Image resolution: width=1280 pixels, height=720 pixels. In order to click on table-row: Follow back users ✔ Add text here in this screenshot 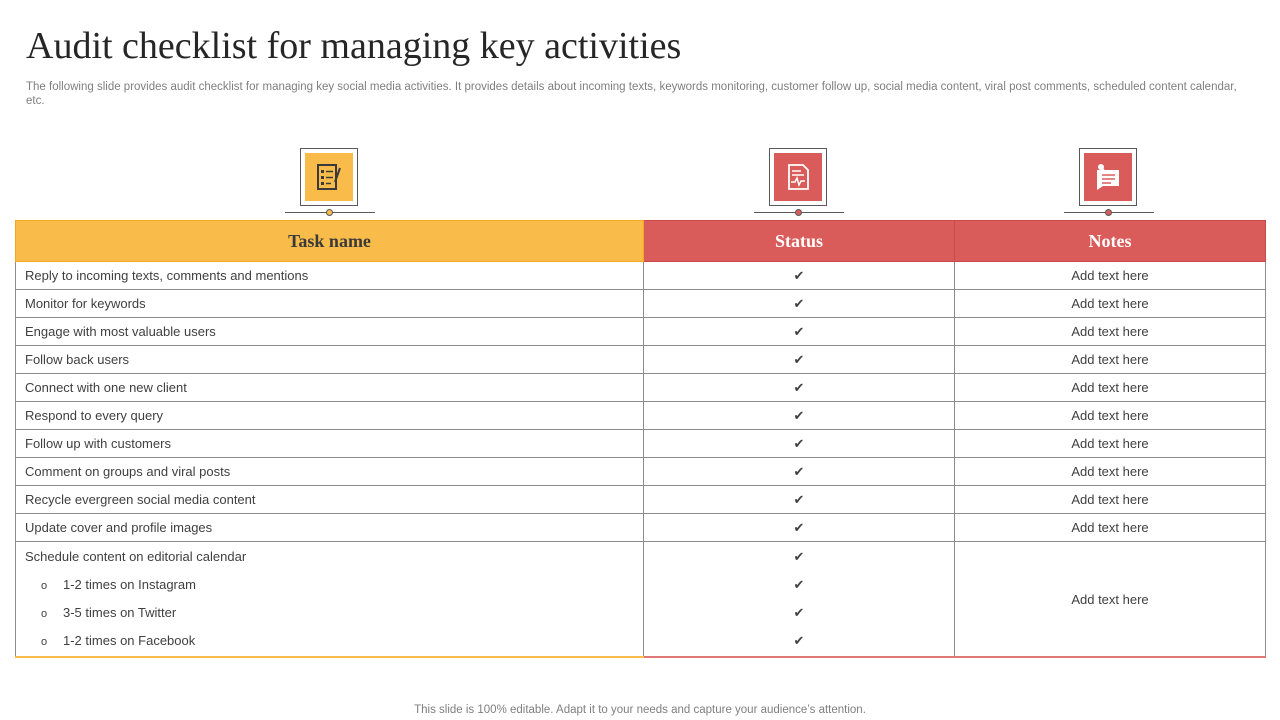, I will do `click(640, 359)`.